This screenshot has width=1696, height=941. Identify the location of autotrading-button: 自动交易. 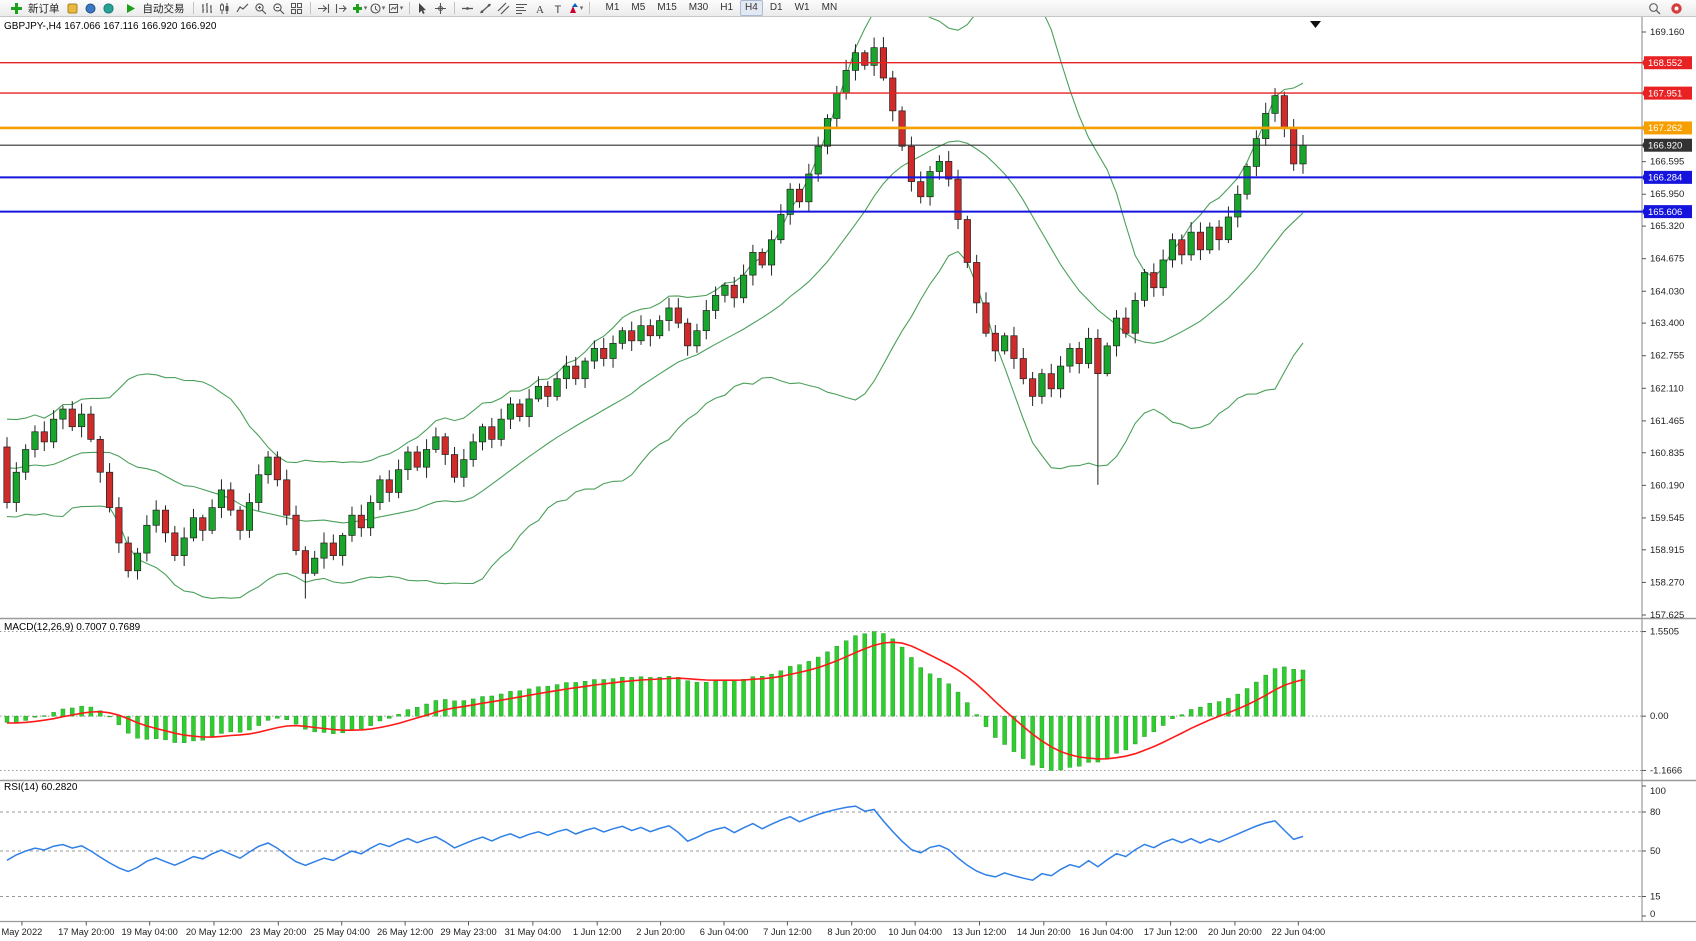
(153, 8).